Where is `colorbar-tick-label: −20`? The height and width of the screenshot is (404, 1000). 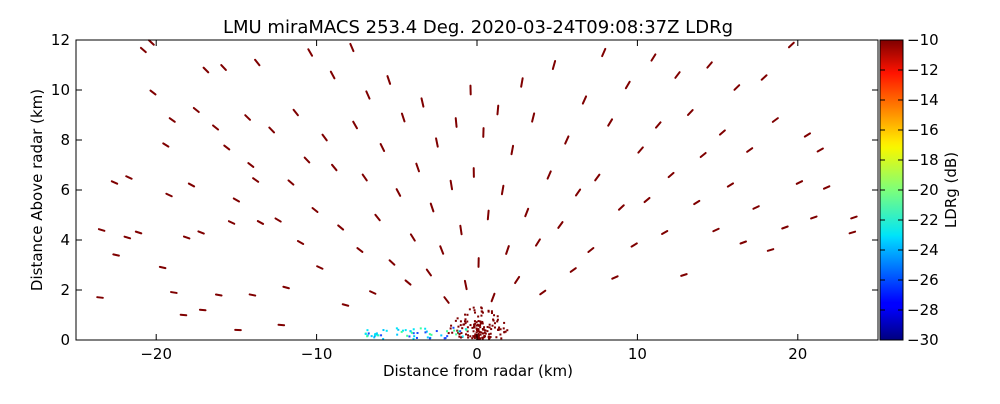
colorbar-tick-label: −20 is located at coordinates (923, 190).